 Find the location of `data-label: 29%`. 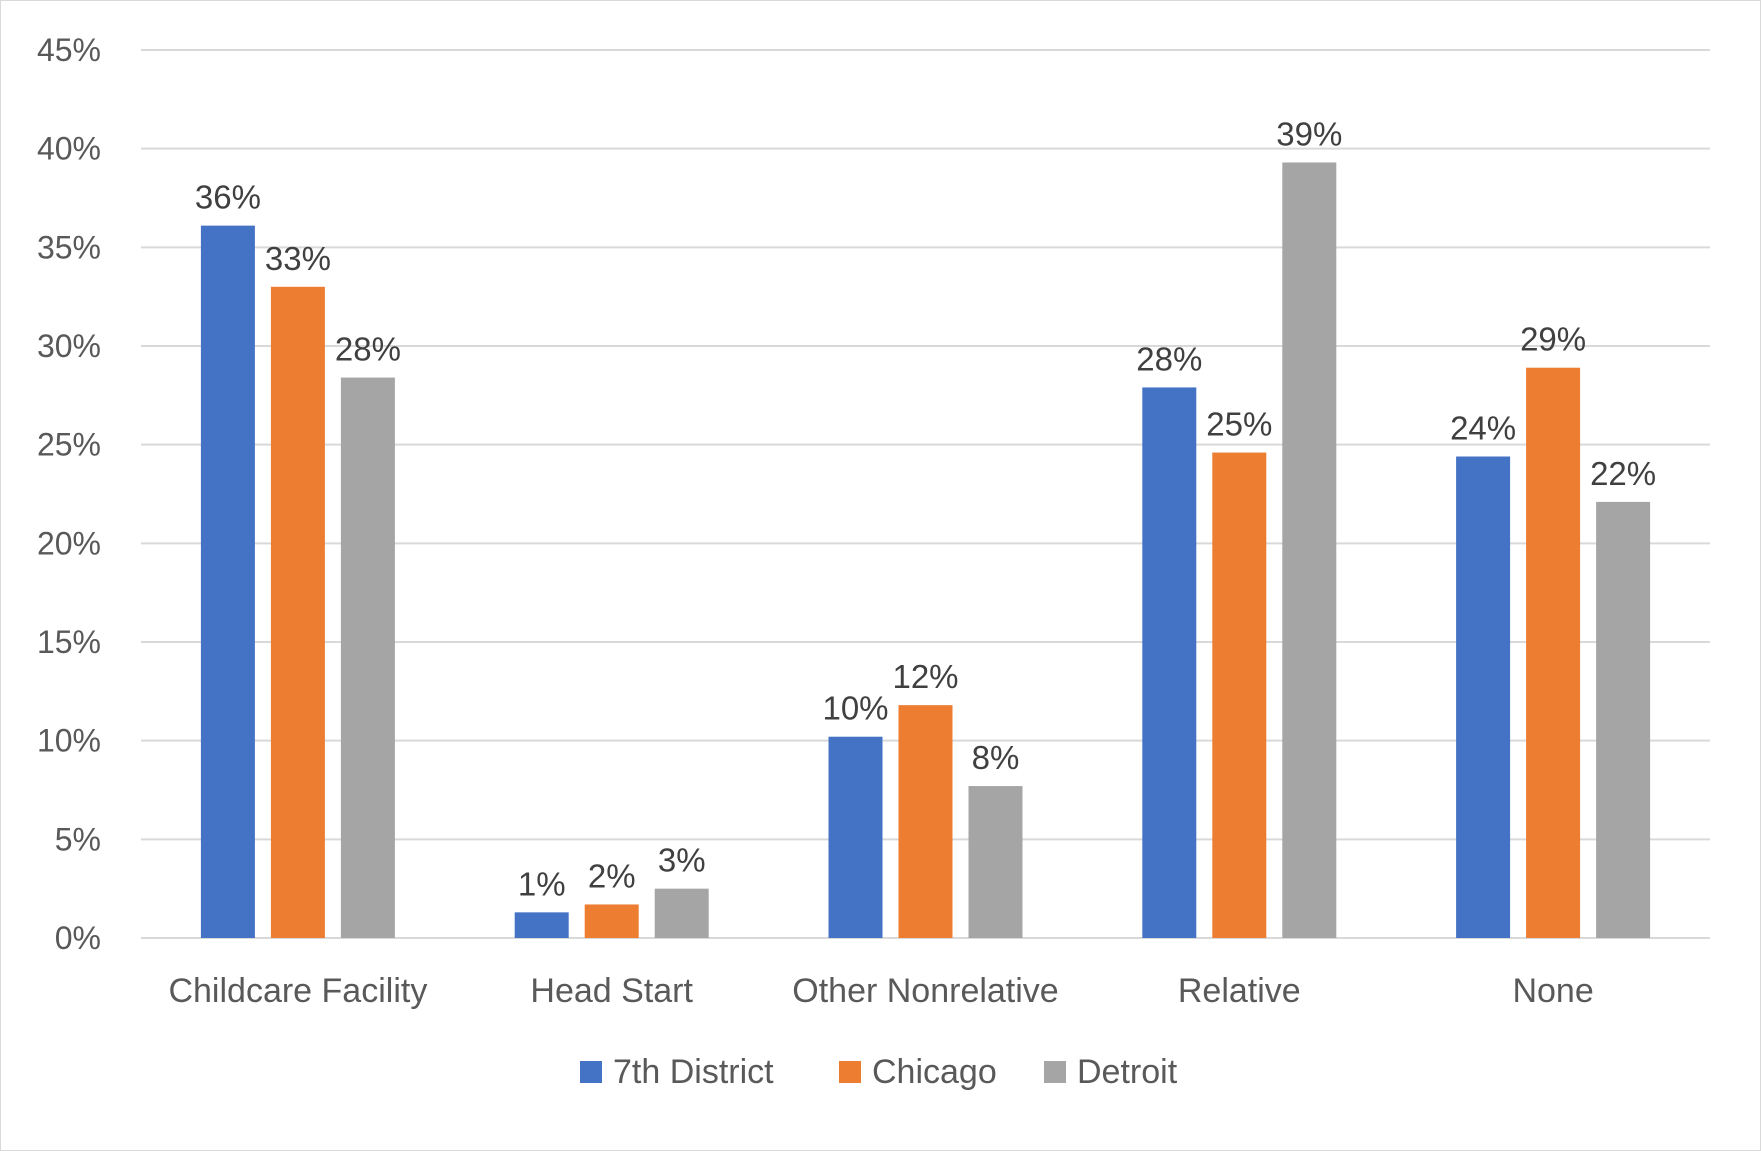

data-label: 29% is located at coordinates (1553, 339).